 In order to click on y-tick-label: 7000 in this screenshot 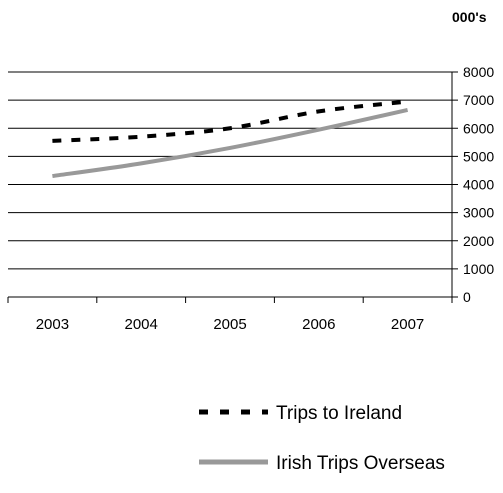, I will do `click(478, 100)`.